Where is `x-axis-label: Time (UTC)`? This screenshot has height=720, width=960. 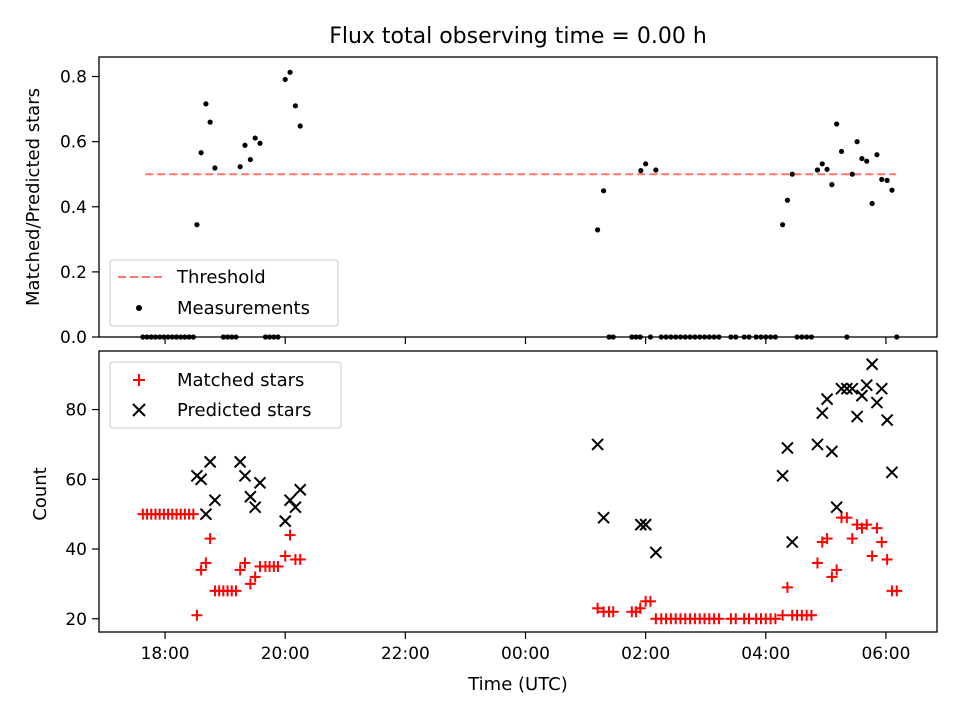 x-axis-label: Time (UTC) is located at coordinates (517, 684).